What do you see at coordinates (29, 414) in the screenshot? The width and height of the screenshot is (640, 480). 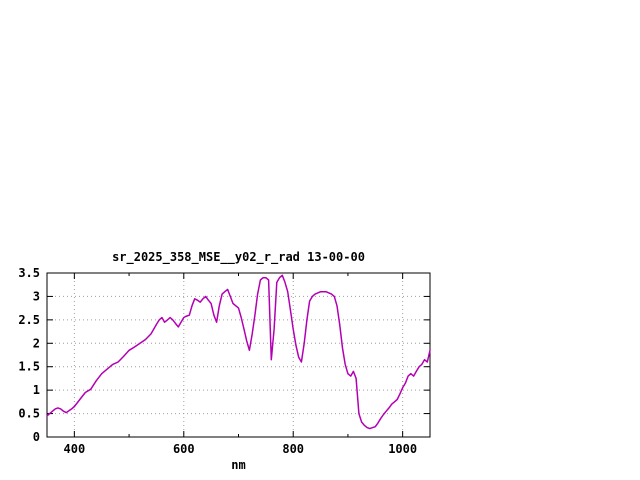 I see `y-tick-label: 0.5` at bounding box center [29, 414].